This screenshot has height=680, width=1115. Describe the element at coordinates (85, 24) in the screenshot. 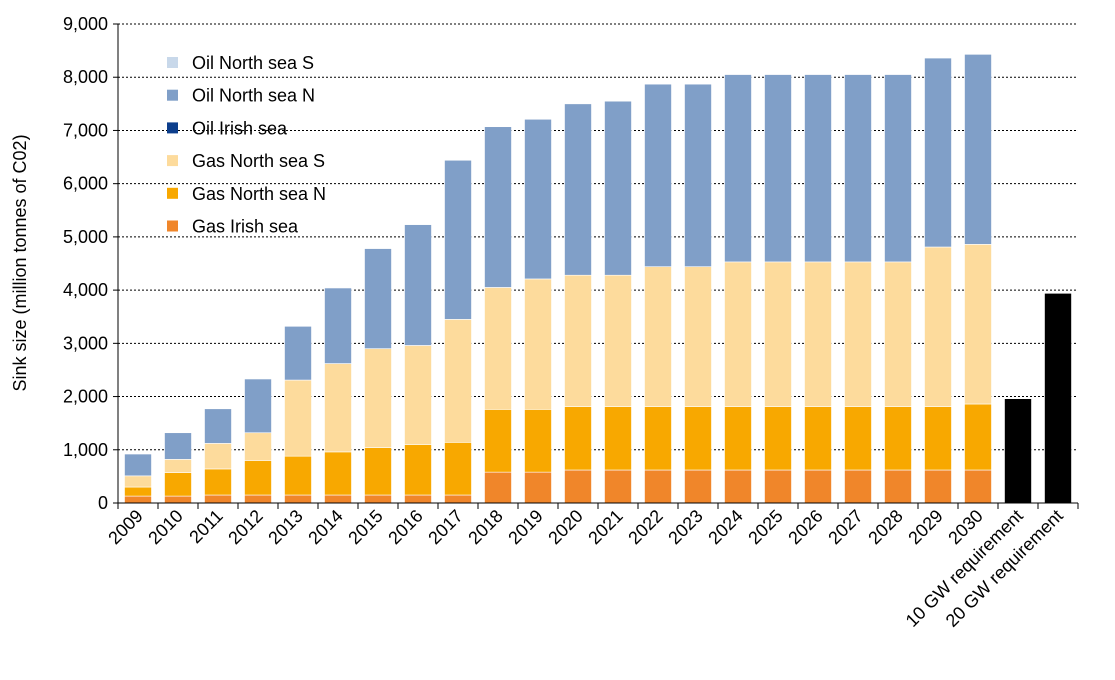

I see `y-tick-label: 9,000` at that location.